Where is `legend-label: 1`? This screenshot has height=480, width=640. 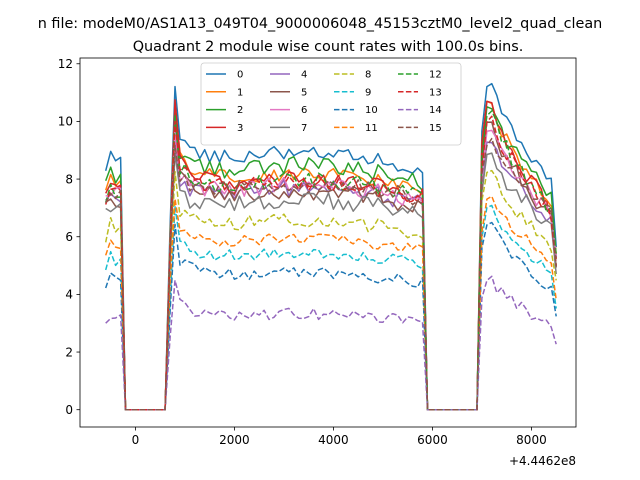 legend-label: 1 is located at coordinates (240, 92).